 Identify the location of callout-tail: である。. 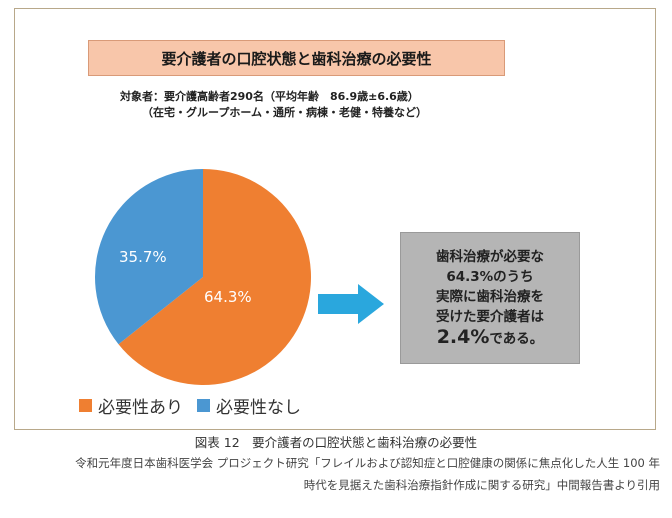
(516, 339).